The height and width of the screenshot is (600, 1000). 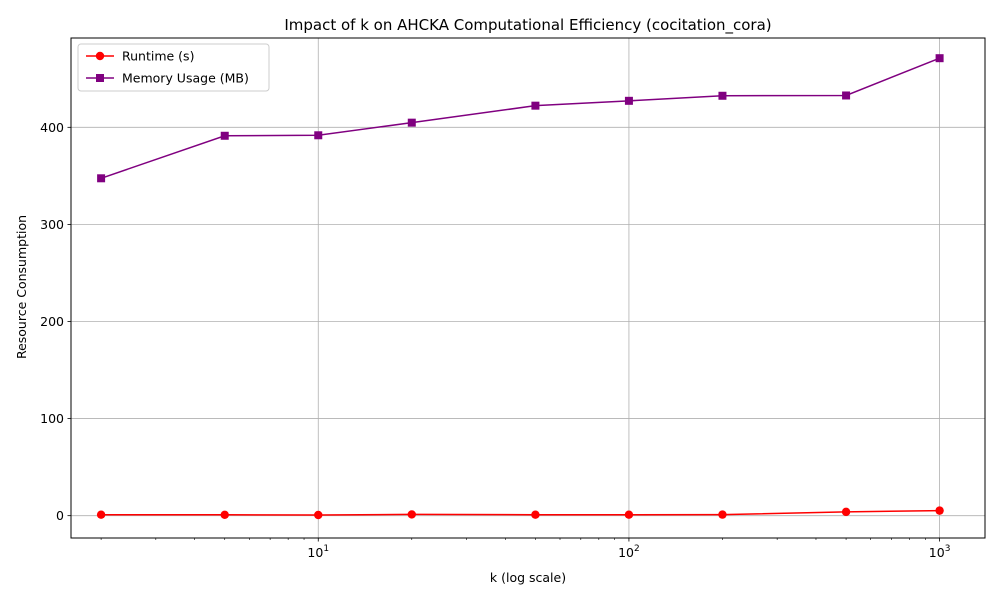 I want to click on legend: Runtime (s) Memory Usage (MB), so click(x=173, y=67).